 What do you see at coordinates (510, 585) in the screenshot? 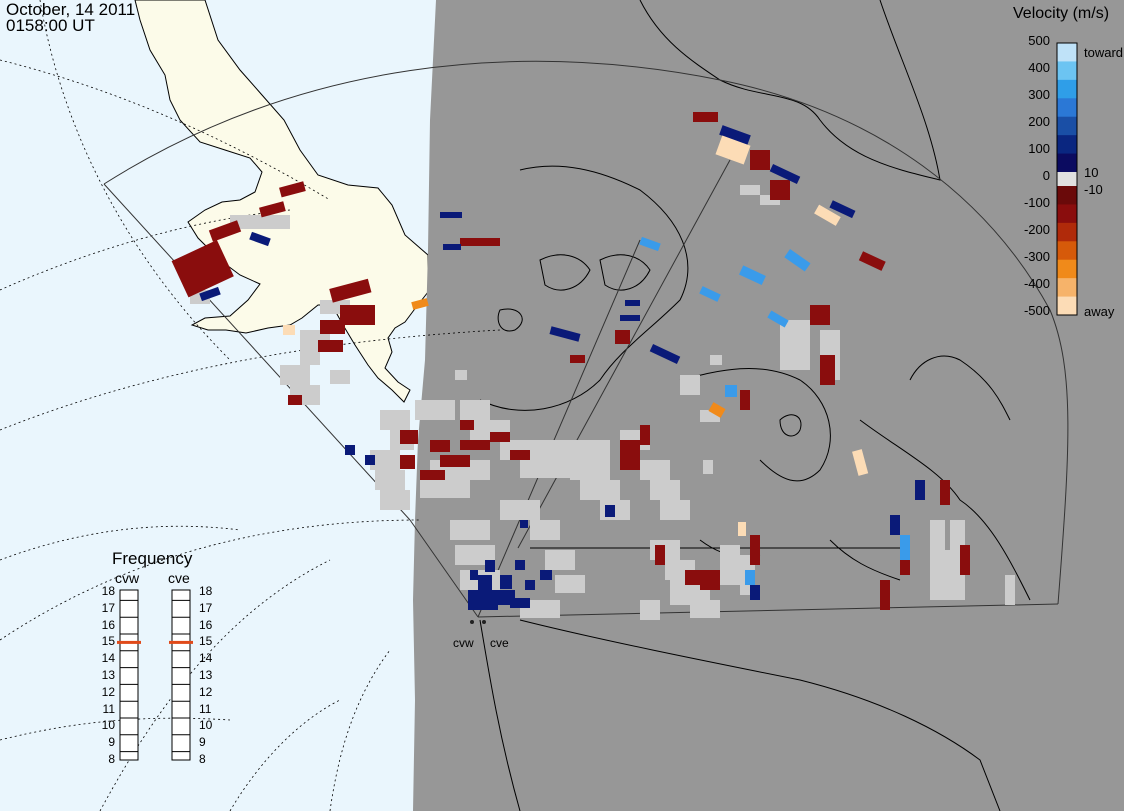
I see `near-radar-cluster` at bounding box center [510, 585].